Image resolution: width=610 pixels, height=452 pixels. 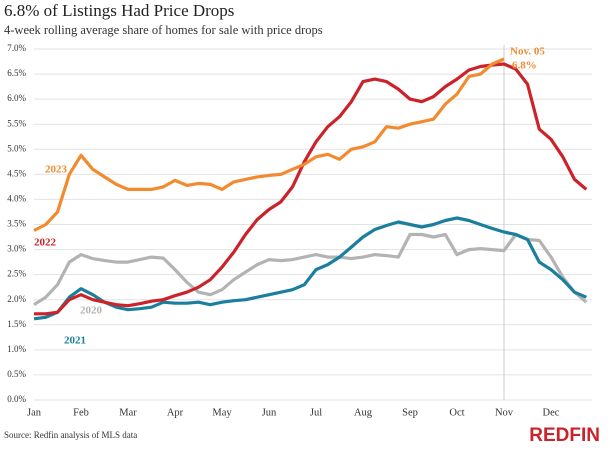 What do you see at coordinates (75, 341) in the screenshot?
I see `series-label: 2021` at bounding box center [75, 341].